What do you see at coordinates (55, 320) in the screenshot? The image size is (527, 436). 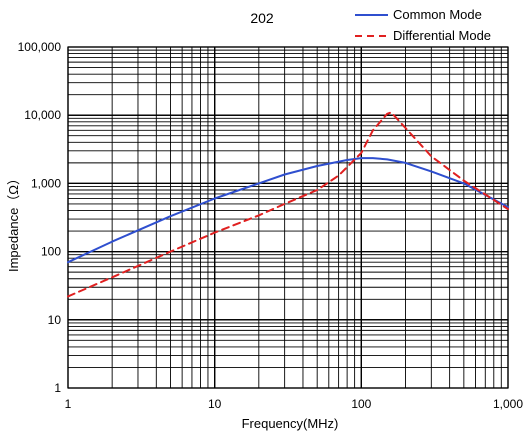 I see `y-tick-label: 10` at bounding box center [55, 320].